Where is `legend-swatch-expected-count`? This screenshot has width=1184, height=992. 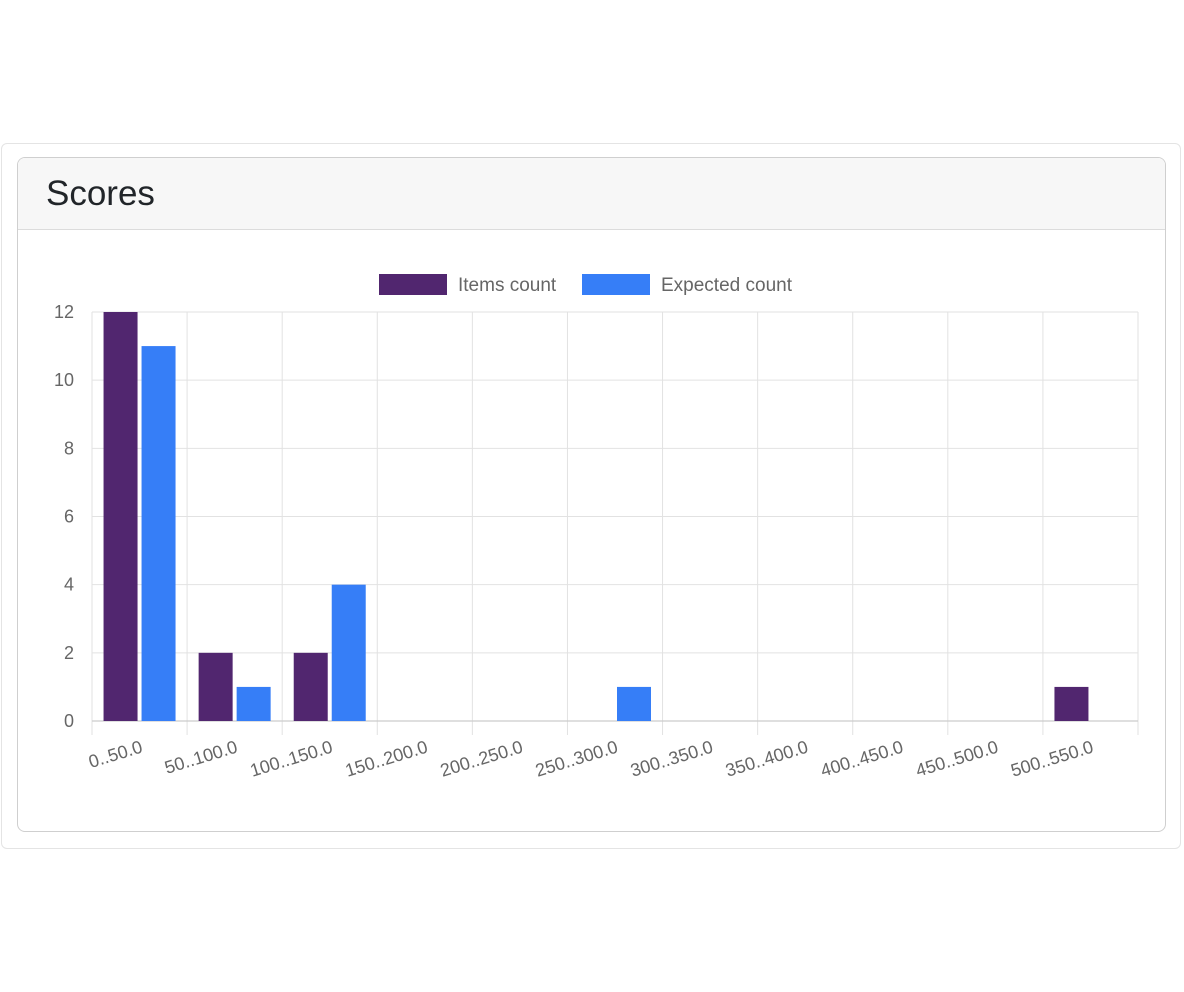 legend-swatch-expected-count is located at coordinates (616, 284).